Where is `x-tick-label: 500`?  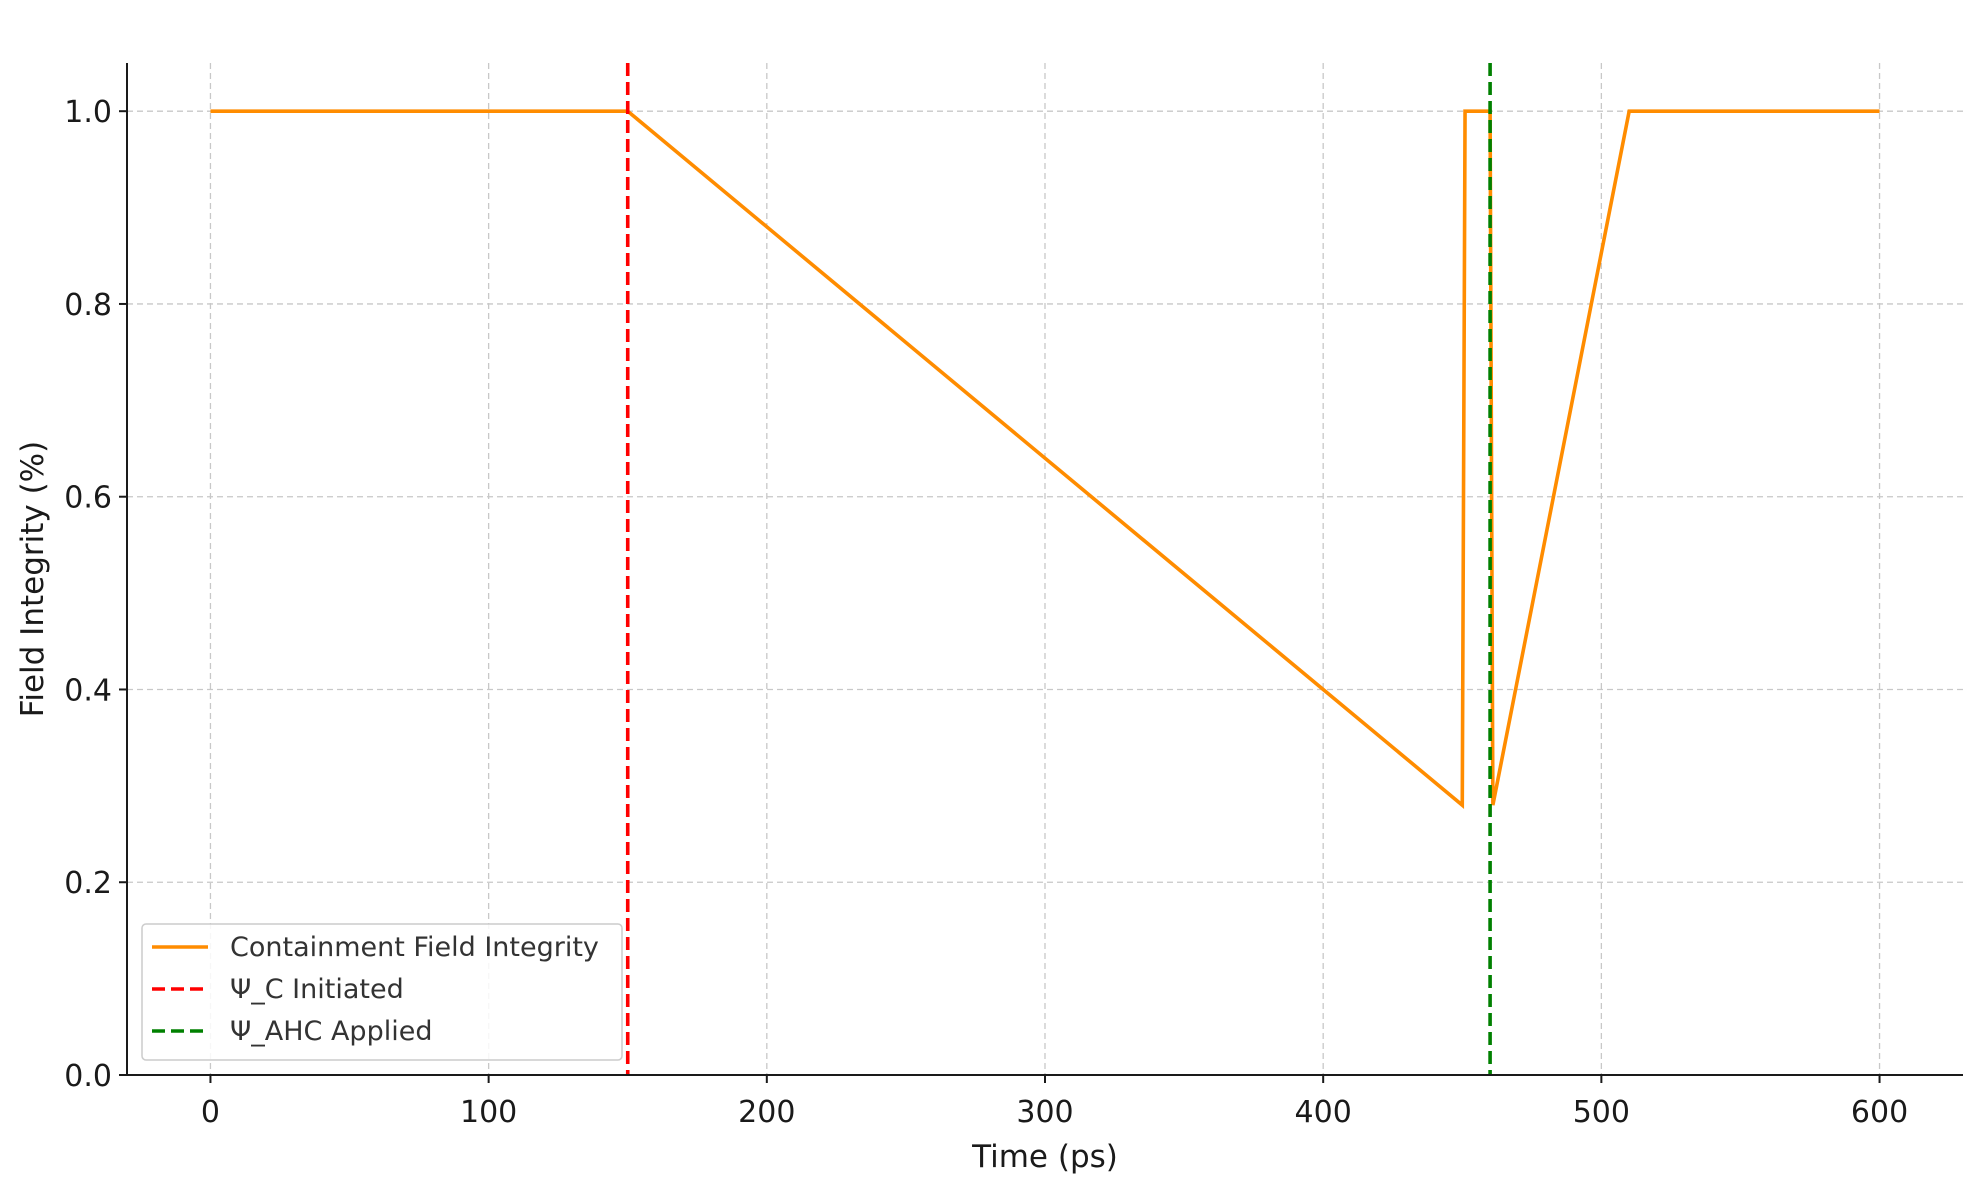 x-tick-label: 500 is located at coordinates (1601, 1112).